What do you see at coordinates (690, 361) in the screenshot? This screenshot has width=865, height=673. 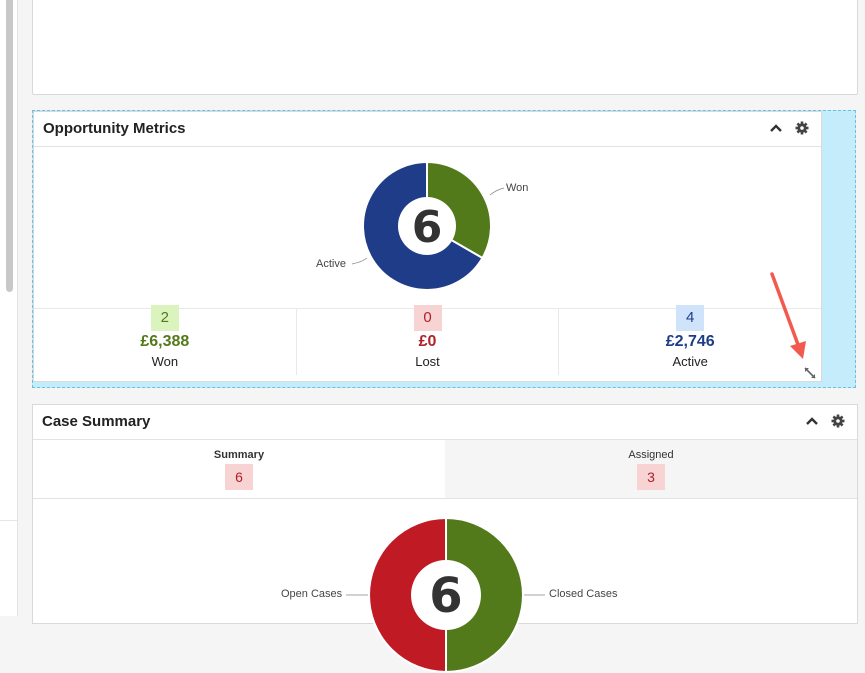 I see `metric-label: Active` at bounding box center [690, 361].